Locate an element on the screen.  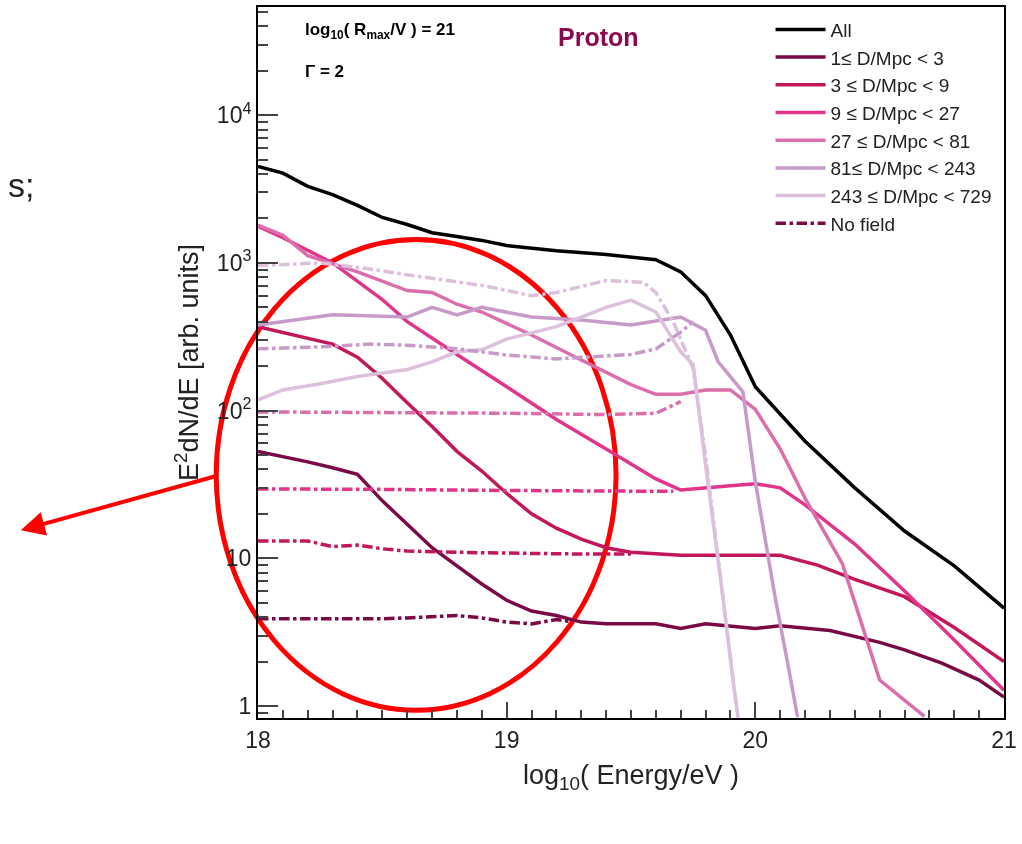
legend-label: No field is located at coordinates (862, 224).